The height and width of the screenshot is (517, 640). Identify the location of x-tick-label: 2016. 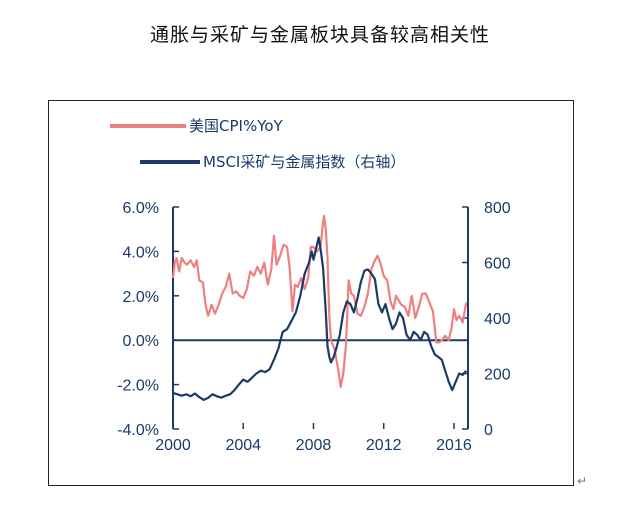
(454, 445).